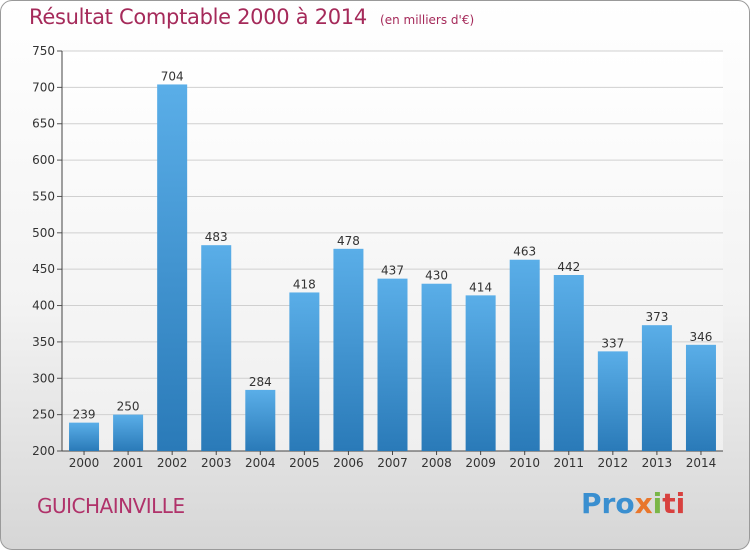 The width and height of the screenshot is (750, 550). Describe the element at coordinates (43, 306) in the screenshot. I see `y-tick-label: 400` at that location.